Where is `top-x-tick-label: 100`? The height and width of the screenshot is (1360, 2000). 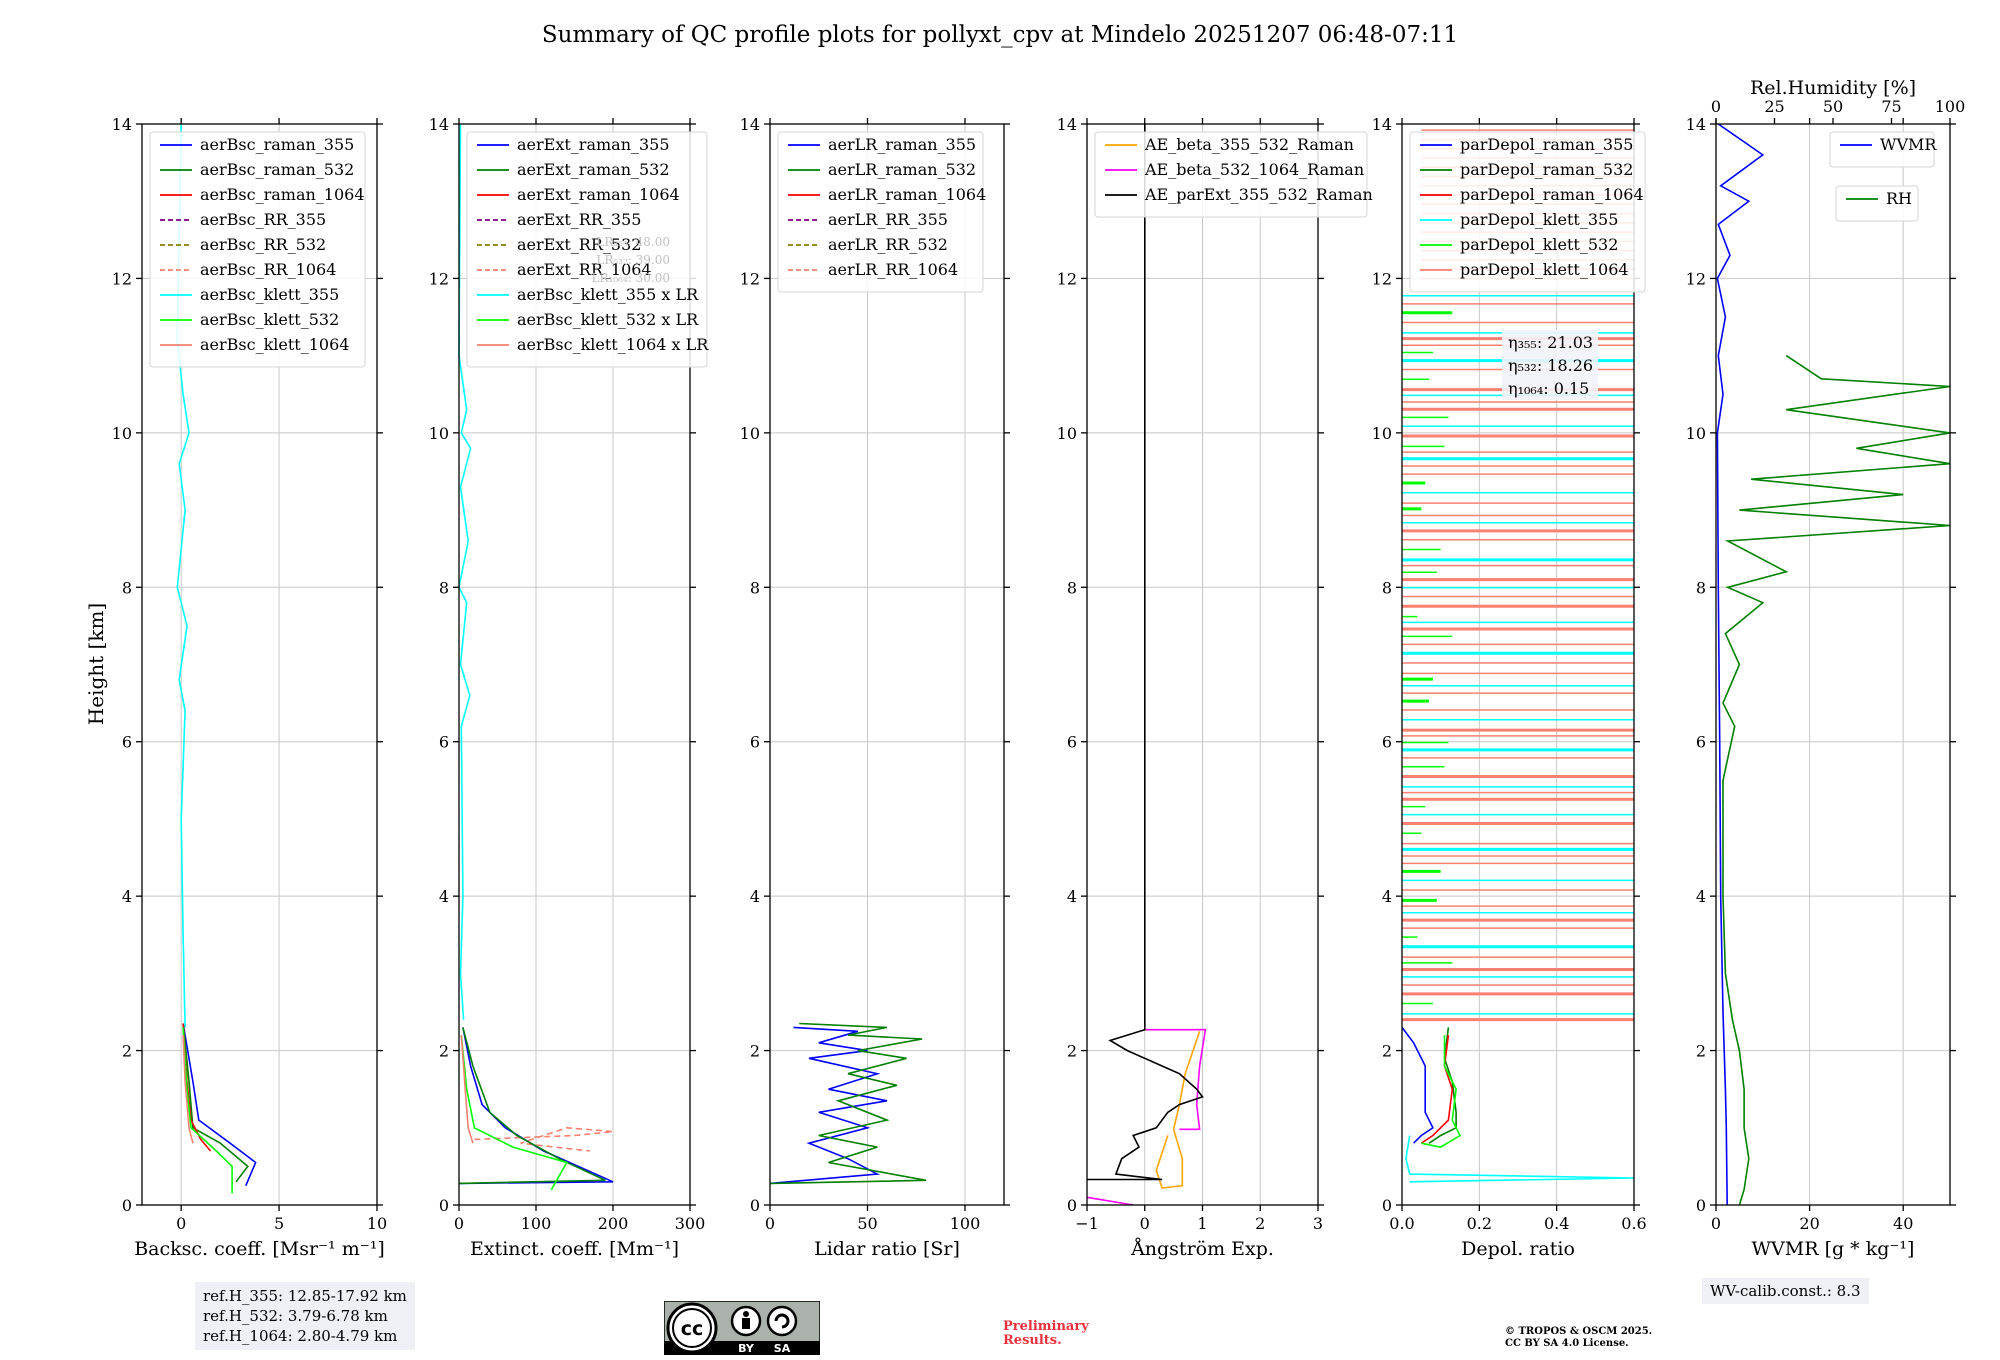
top-x-tick-label: 100 is located at coordinates (1950, 106).